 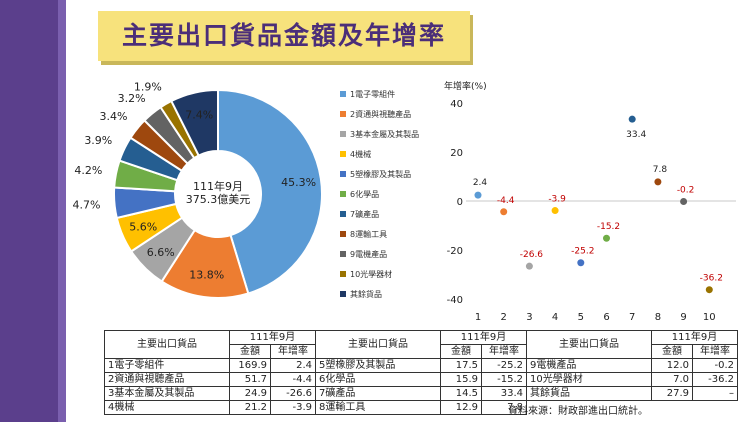 What do you see at coordinates (218, 199) in the screenshot?
I see `pie-center-label: 375.3億美元` at bounding box center [218, 199].